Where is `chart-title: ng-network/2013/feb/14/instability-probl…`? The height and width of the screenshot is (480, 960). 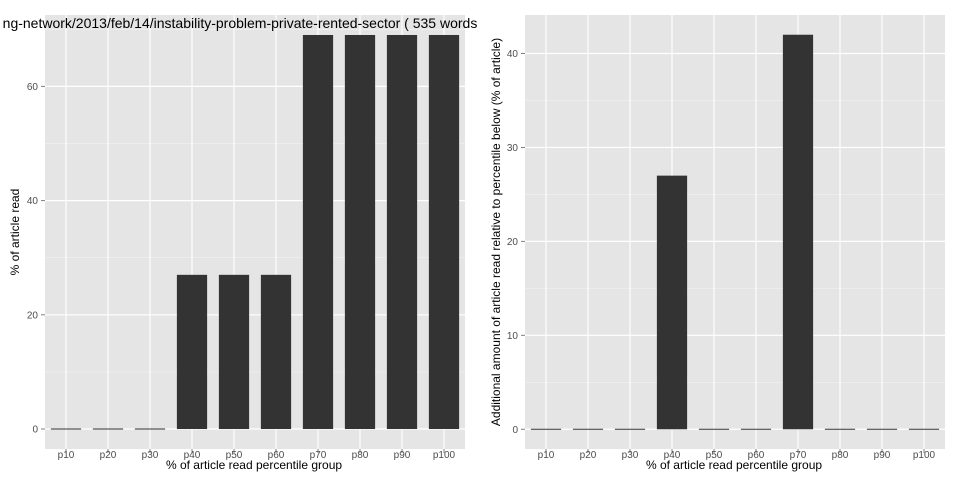
chart-title: ng-network/2013/feb/14/instability-probl… is located at coordinates (240, 23).